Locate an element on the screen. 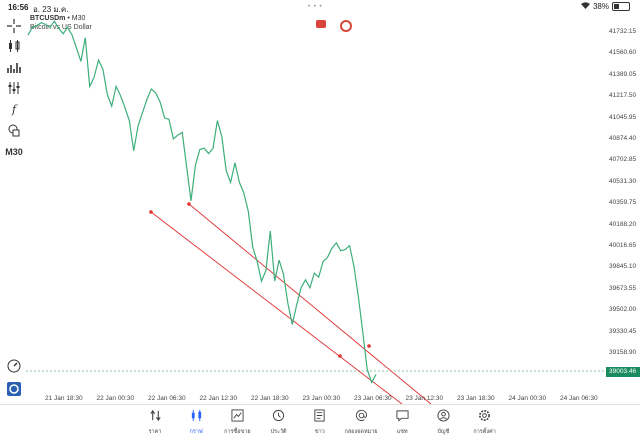  symbol-description: Bitcoin vs US Dollar is located at coordinates (61, 27).